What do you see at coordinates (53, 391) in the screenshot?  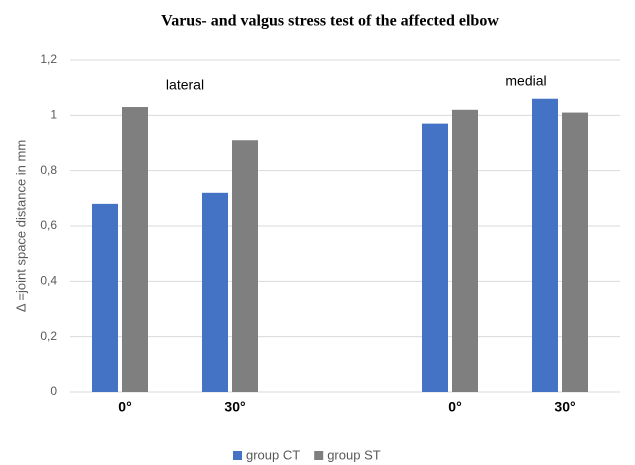 I see `y-tick-label: 0` at bounding box center [53, 391].